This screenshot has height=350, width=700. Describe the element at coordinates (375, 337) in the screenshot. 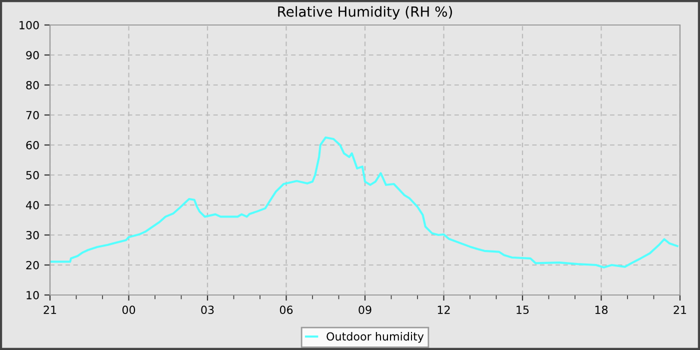

I see `legend-label: Outdoor humidity` at that location.